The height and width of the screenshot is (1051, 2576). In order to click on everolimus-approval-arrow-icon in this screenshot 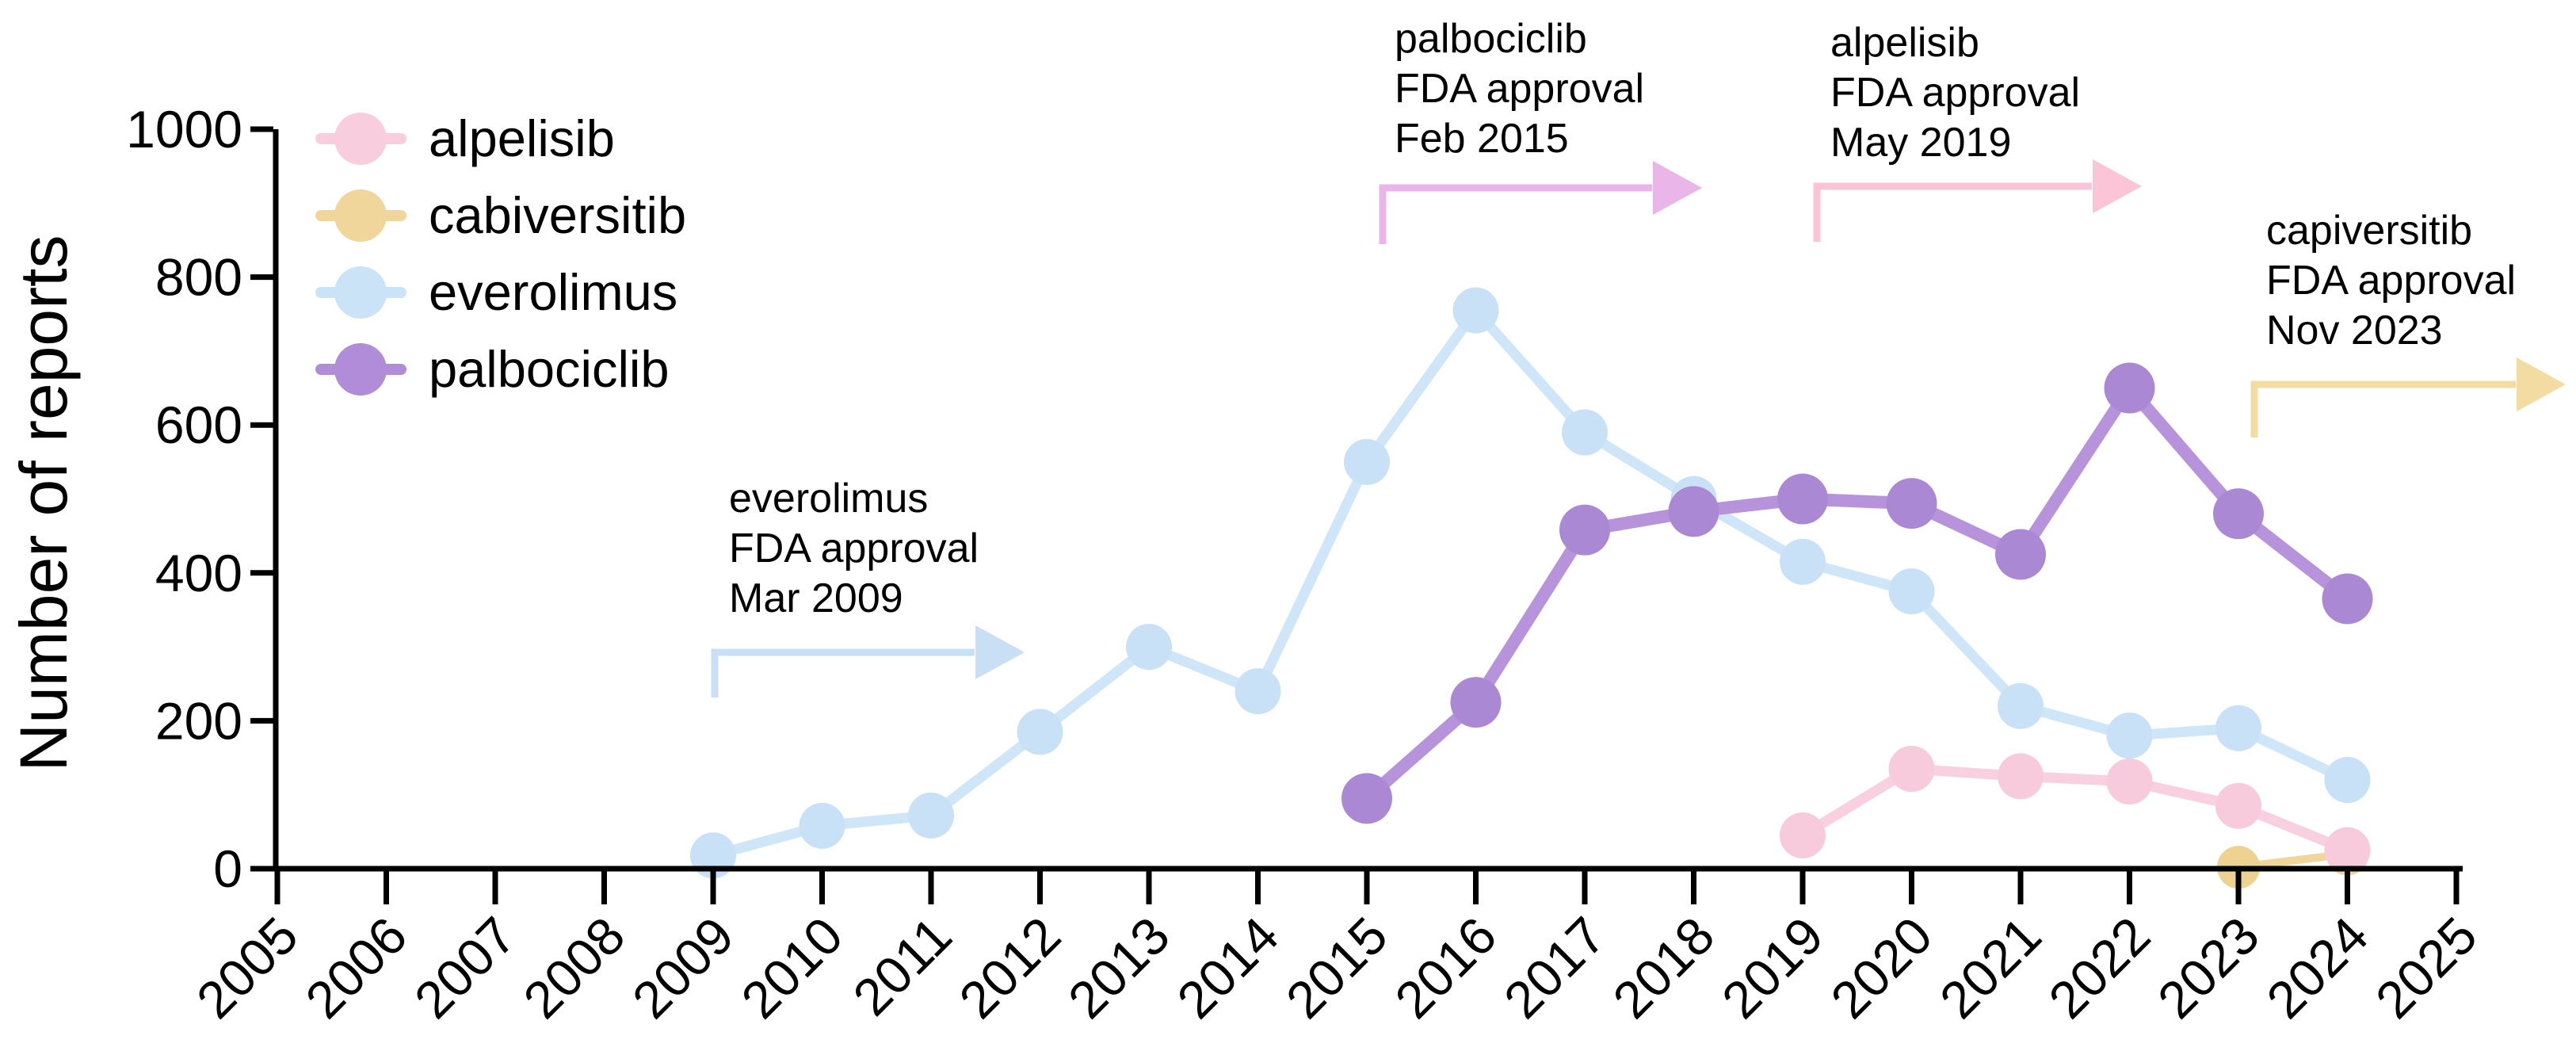, I will do `click(843, 672)`.